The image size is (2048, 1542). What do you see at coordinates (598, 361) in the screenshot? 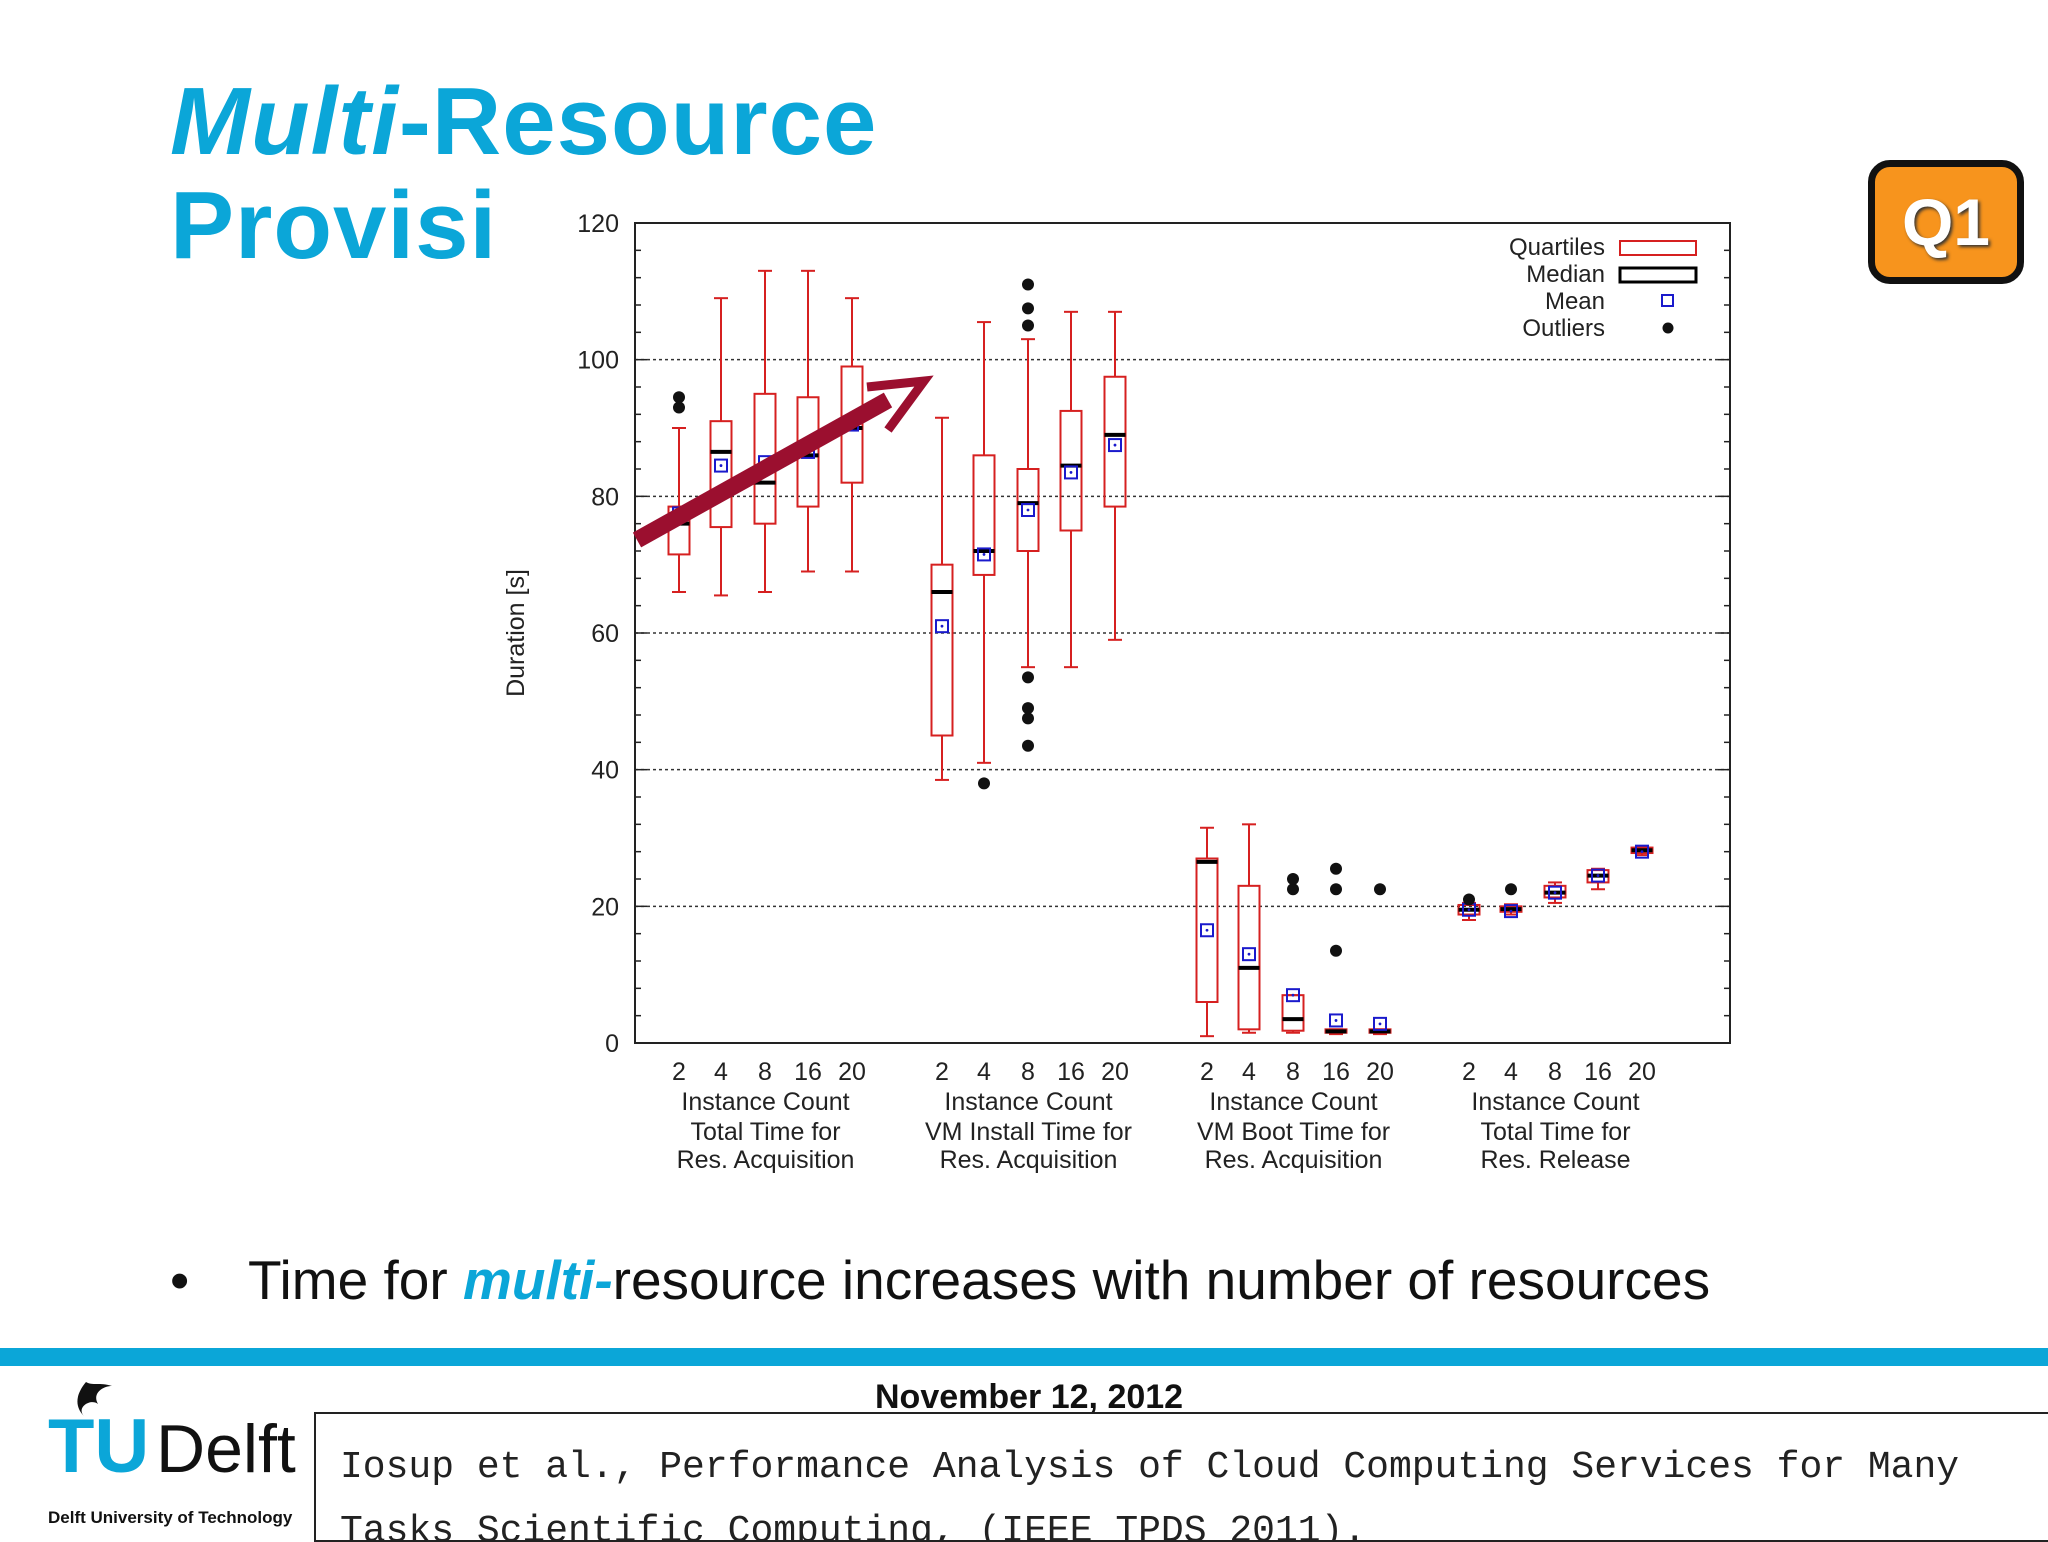
I see `y-tick-label: 100` at bounding box center [598, 361].